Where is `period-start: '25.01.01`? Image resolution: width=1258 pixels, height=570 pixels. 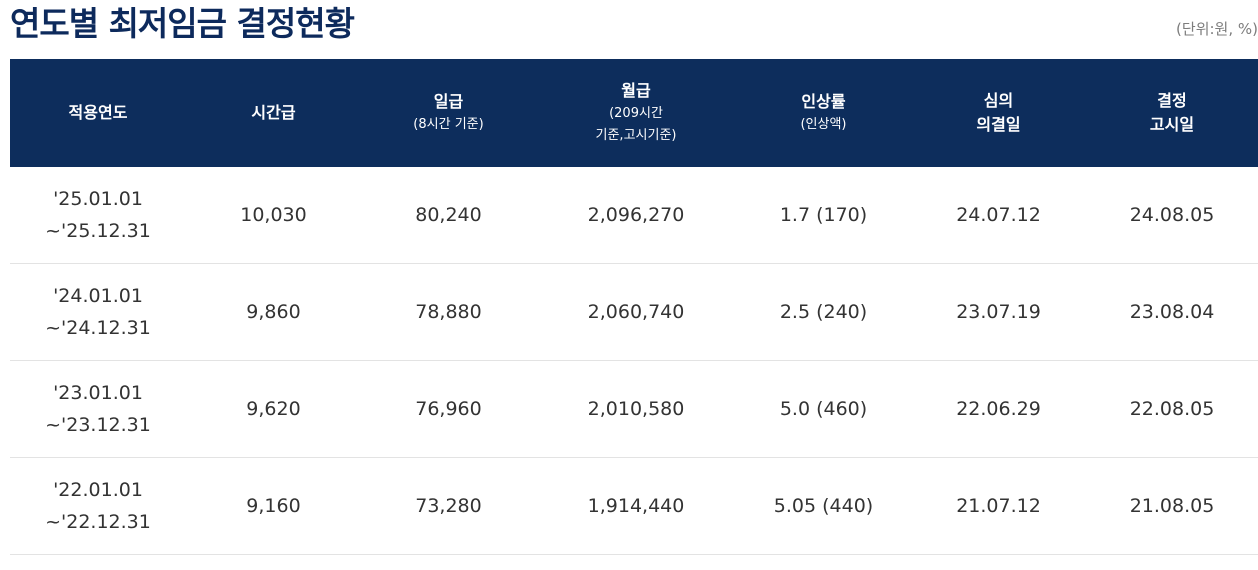 period-start: '25.01.01 is located at coordinates (98, 199).